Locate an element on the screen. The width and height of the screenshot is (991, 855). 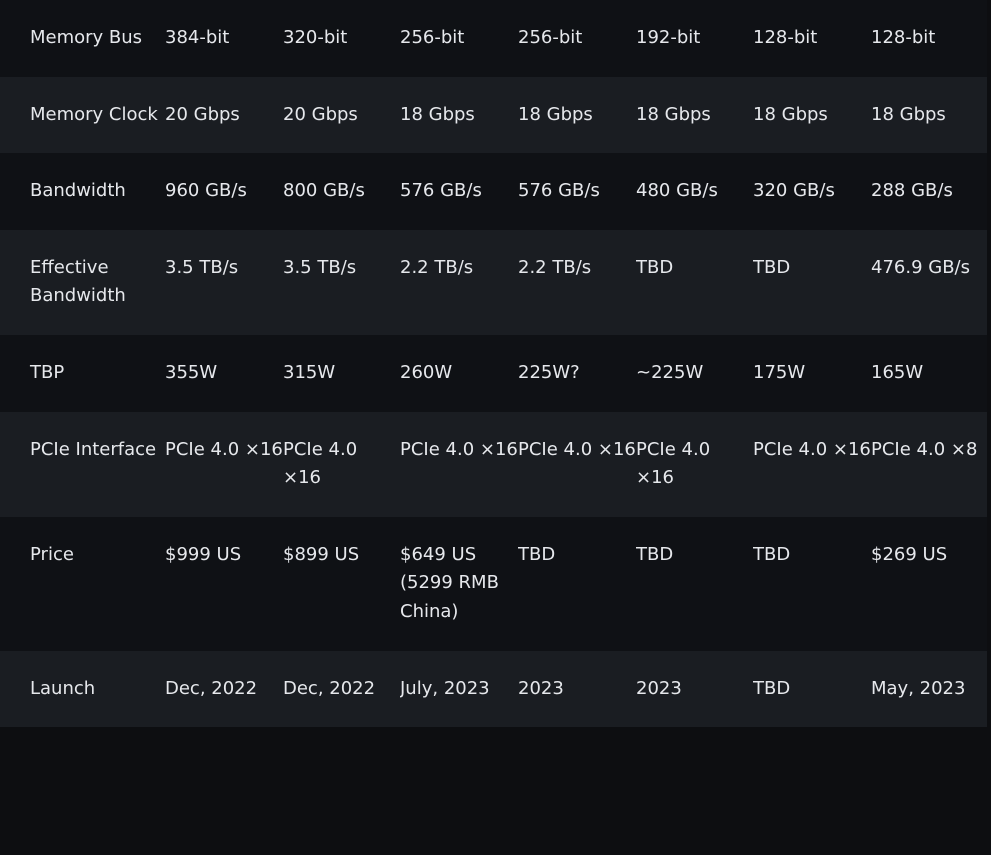
table-cell: 288 GB/s is located at coordinates (912, 191).